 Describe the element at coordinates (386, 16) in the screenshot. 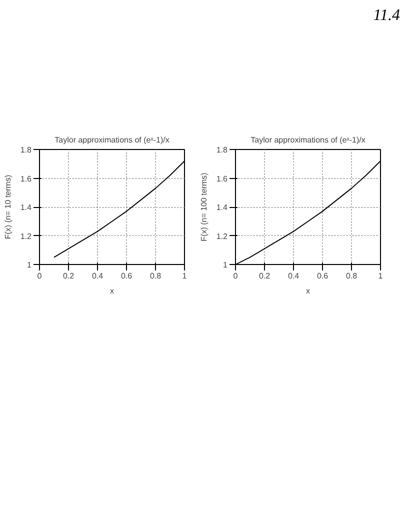

I see `text: 11.4` at that location.